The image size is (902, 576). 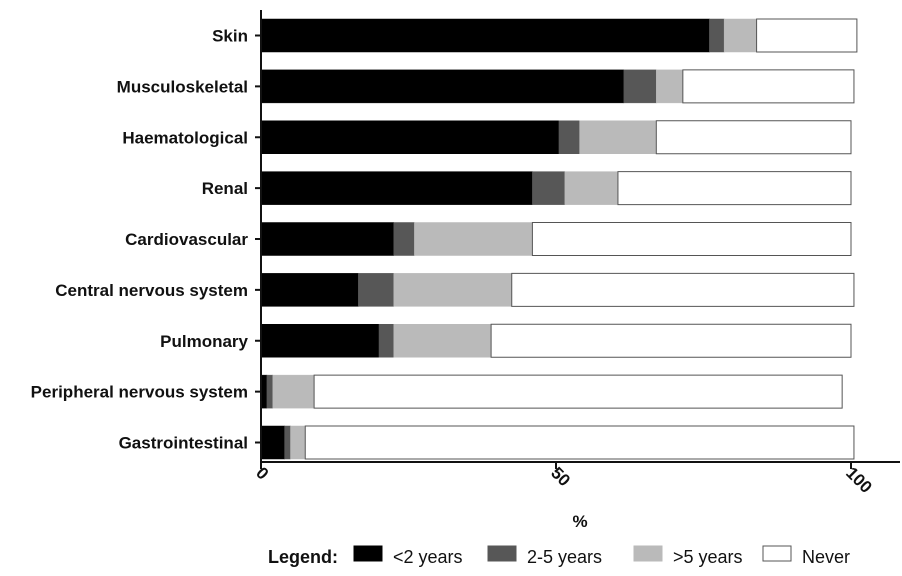 What do you see at coordinates (768, 86) in the screenshot?
I see `bar-segment-never-musculoskeletal` at bounding box center [768, 86].